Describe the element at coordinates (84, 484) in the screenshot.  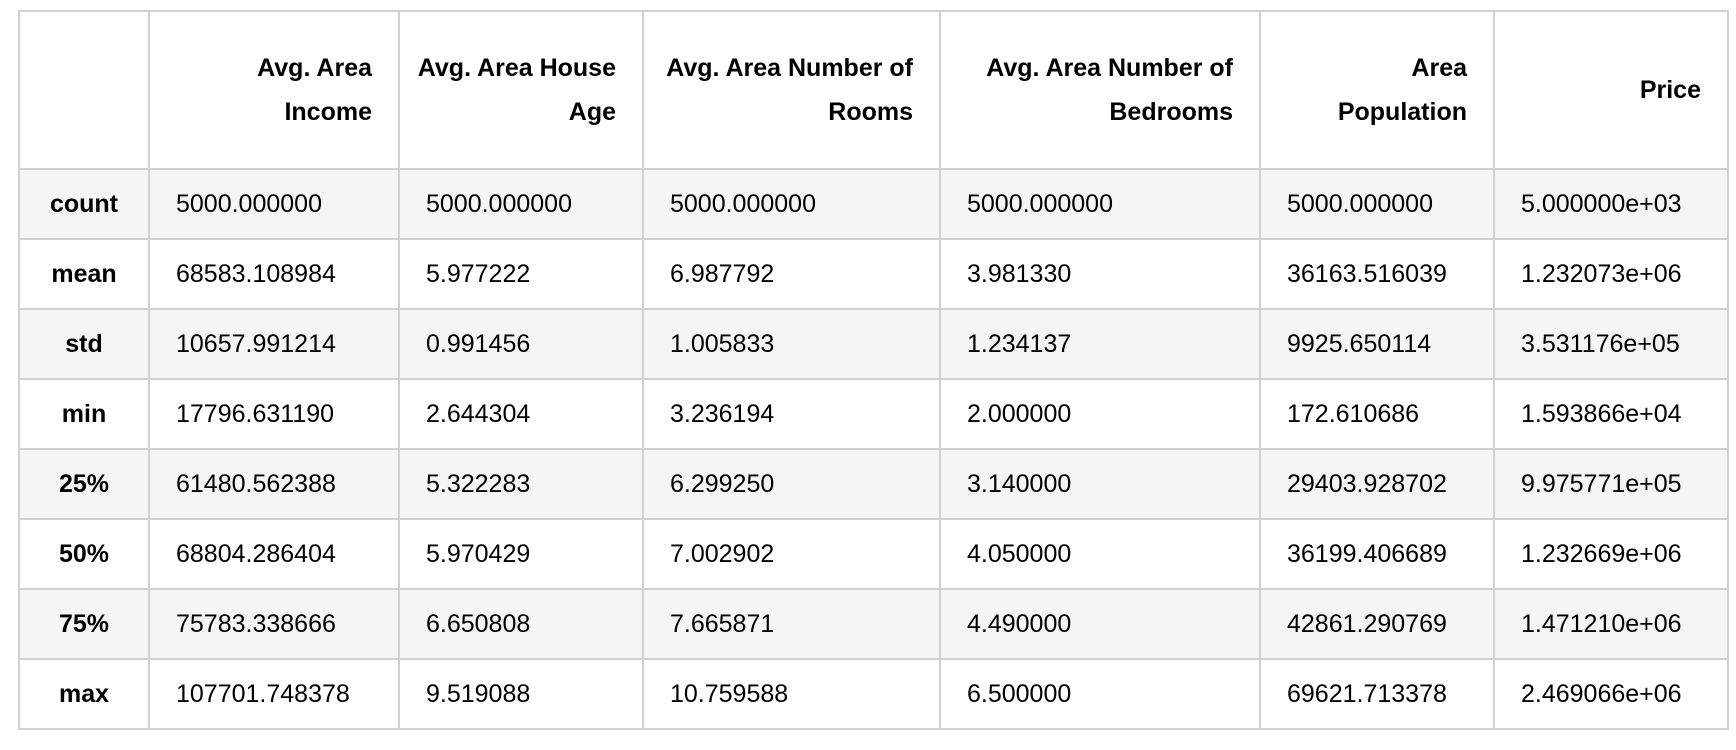
I see `row-label: 25%` at that location.